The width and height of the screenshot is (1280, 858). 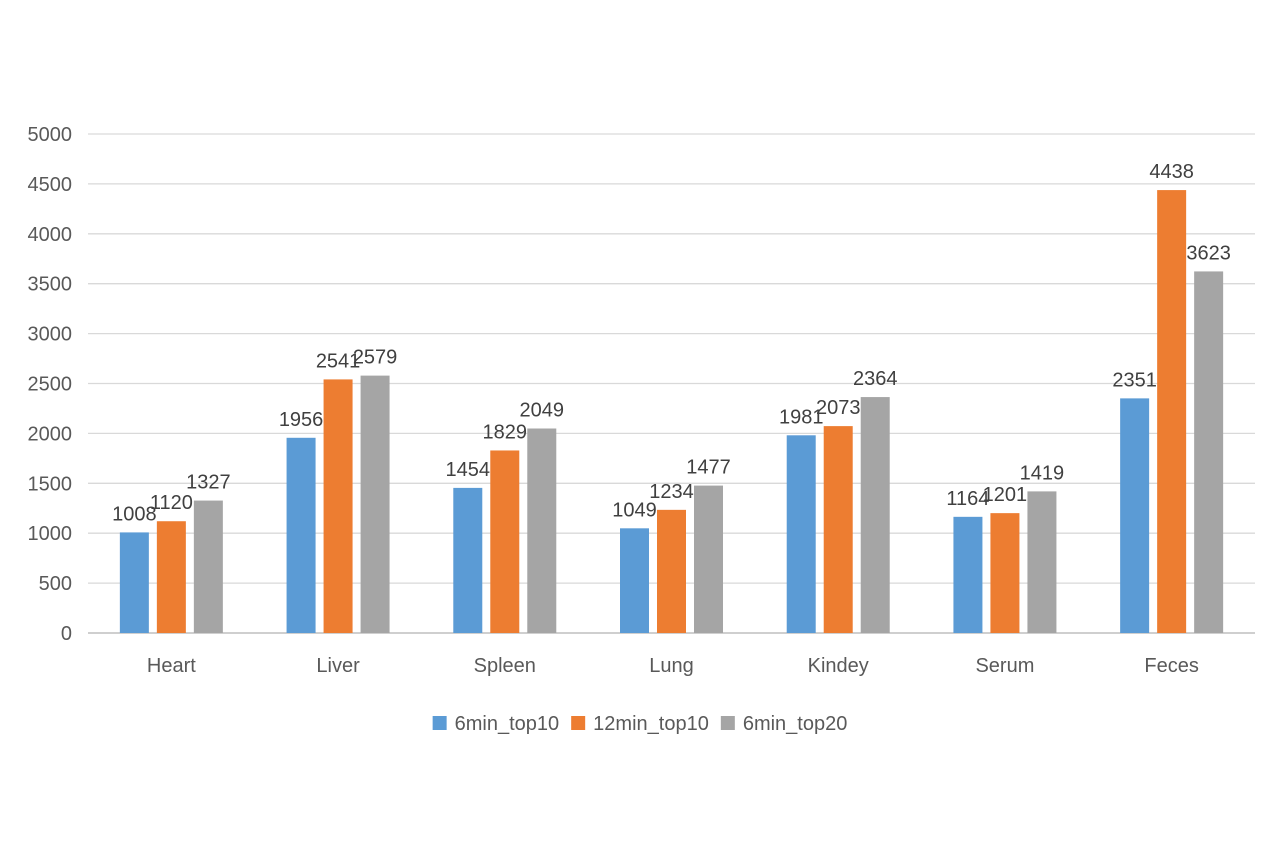 I want to click on data-label: 1829, so click(x=505, y=432).